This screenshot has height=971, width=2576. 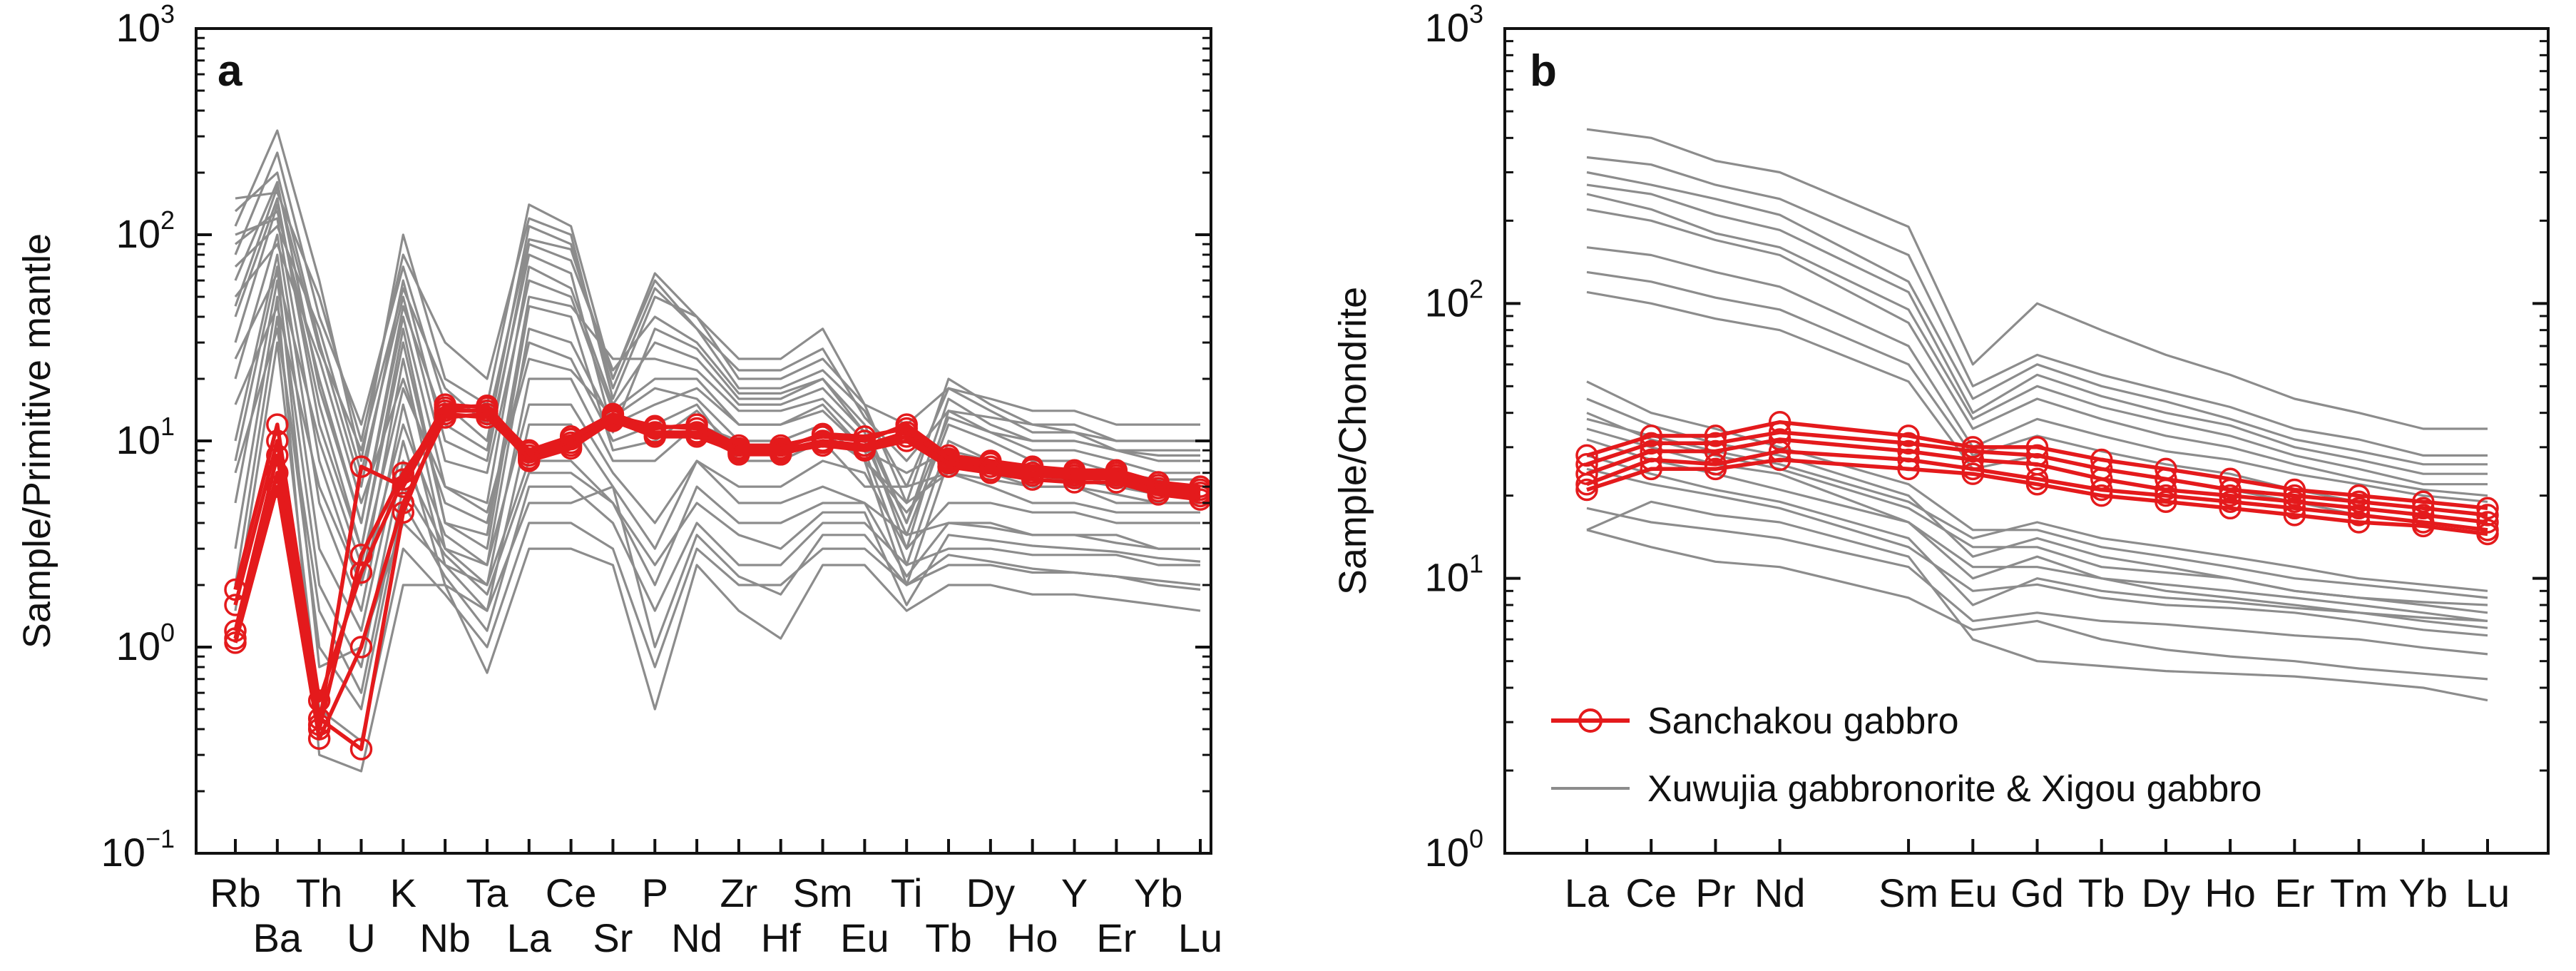 I want to click on x-tick-label-tm: Tm, so click(x=2359, y=892).